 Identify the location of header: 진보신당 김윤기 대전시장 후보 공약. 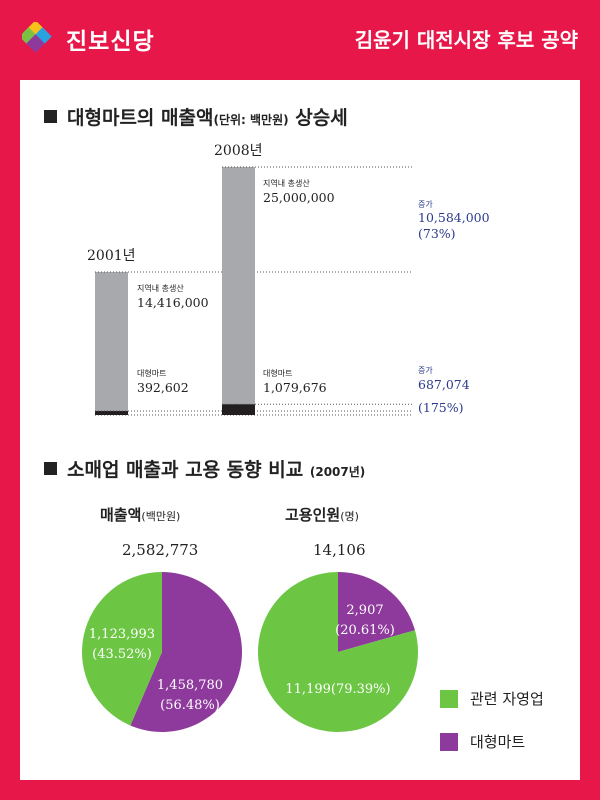
(300, 40).